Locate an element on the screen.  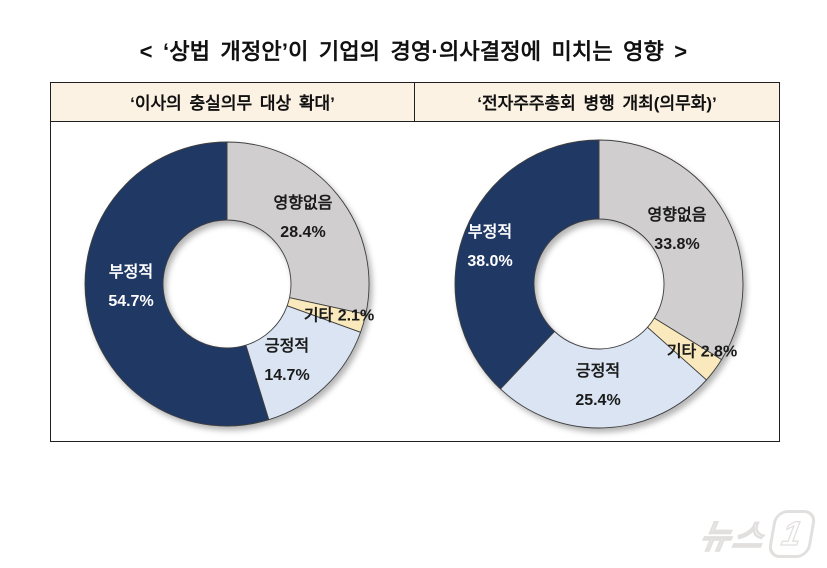
watermark-text: 뉴스 is located at coordinates (733, 536).